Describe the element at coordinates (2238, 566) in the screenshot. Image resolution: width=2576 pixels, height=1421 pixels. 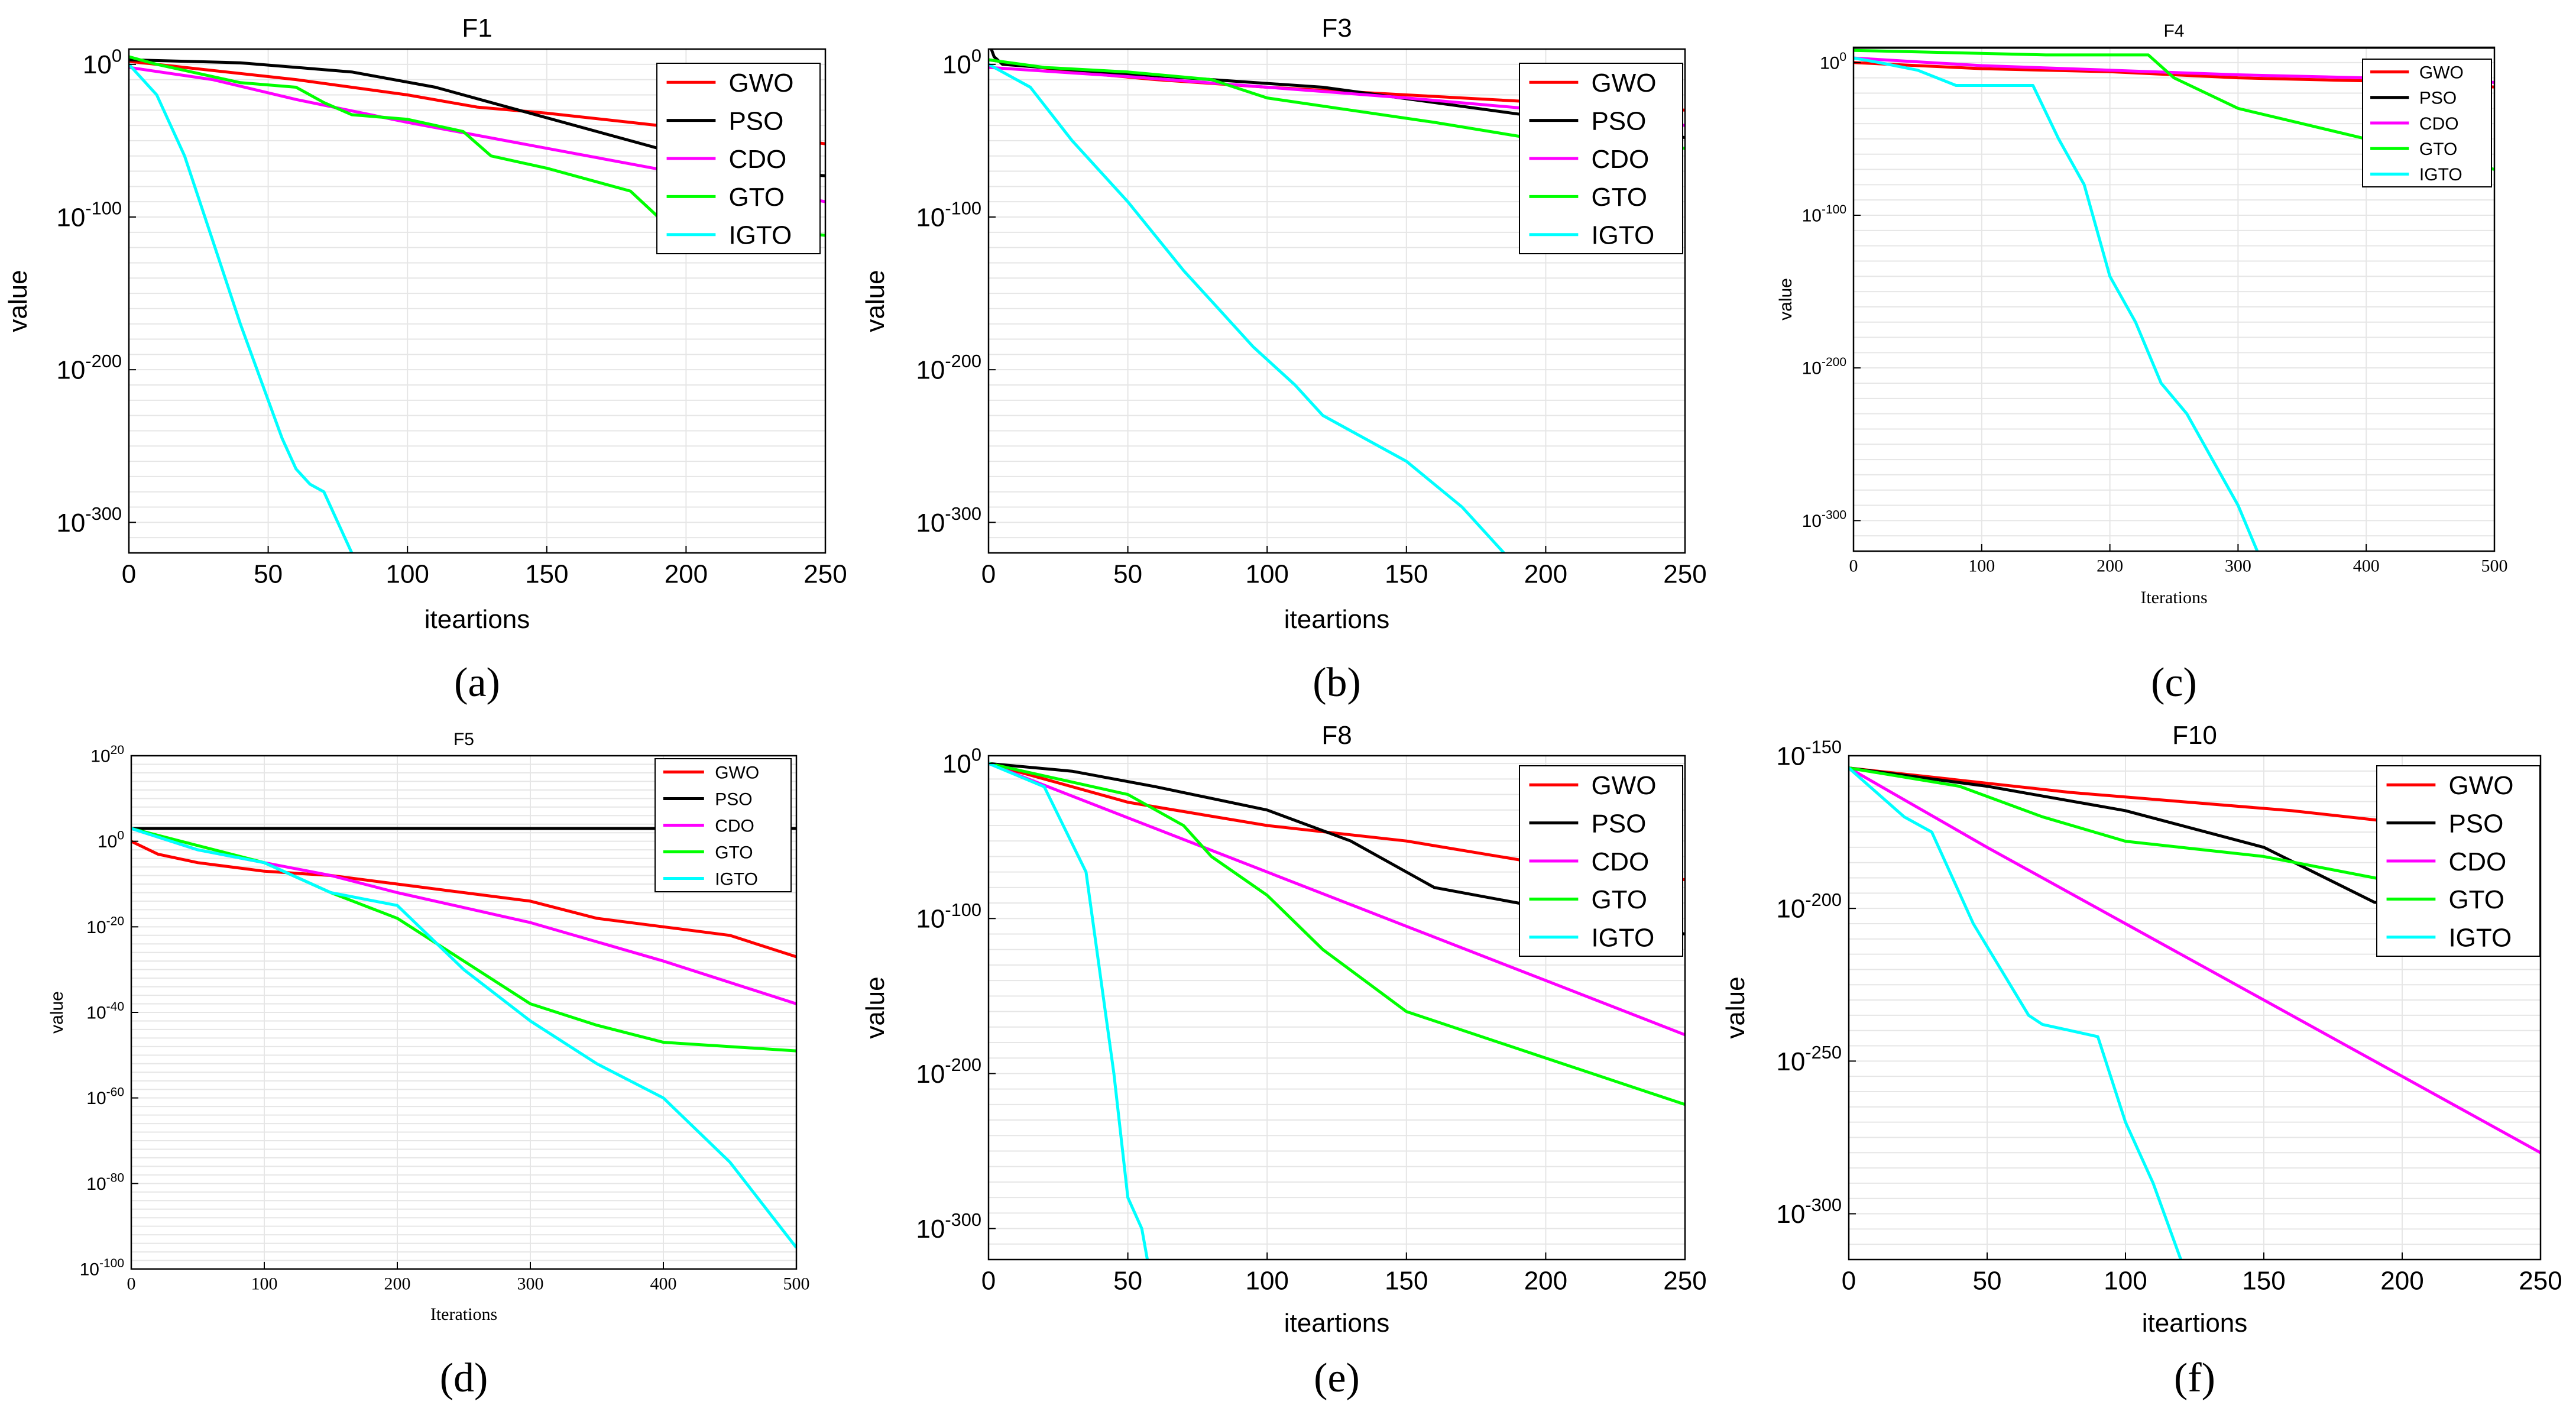
I see `x-tick-label: 300` at that location.